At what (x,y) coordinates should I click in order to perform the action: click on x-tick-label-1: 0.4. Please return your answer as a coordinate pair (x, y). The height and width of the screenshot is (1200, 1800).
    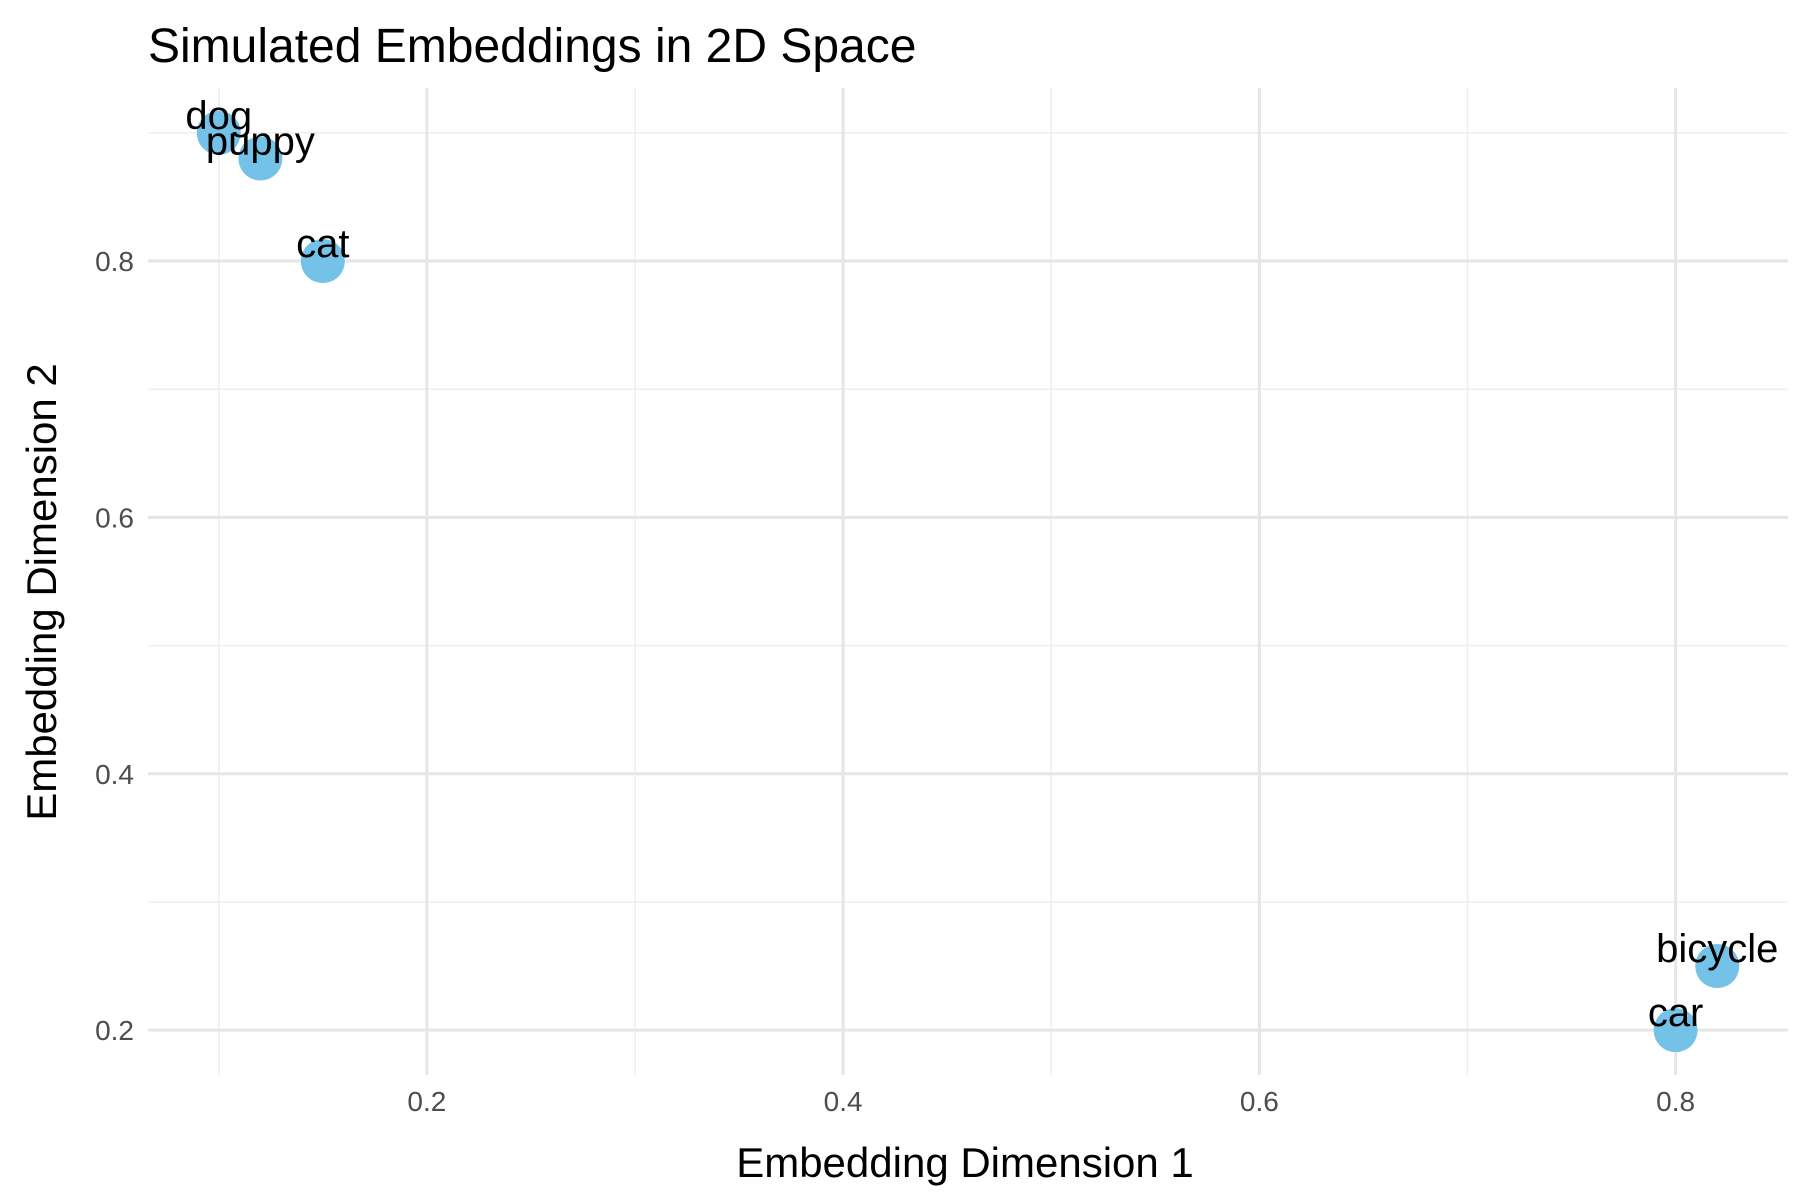
    Looking at the image, I should click on (843, 1101).